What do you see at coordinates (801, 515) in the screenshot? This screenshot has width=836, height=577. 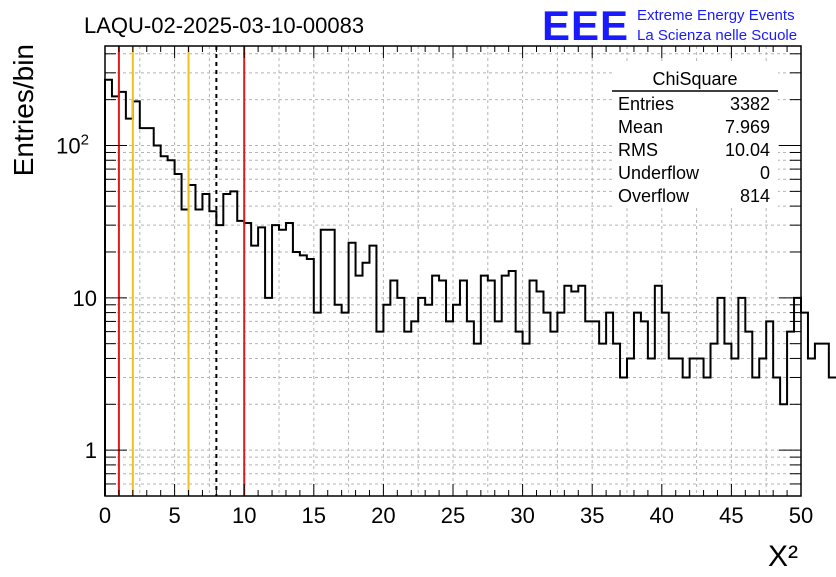 I see `x-tick-label: 50` at bounding box center [801, 515].